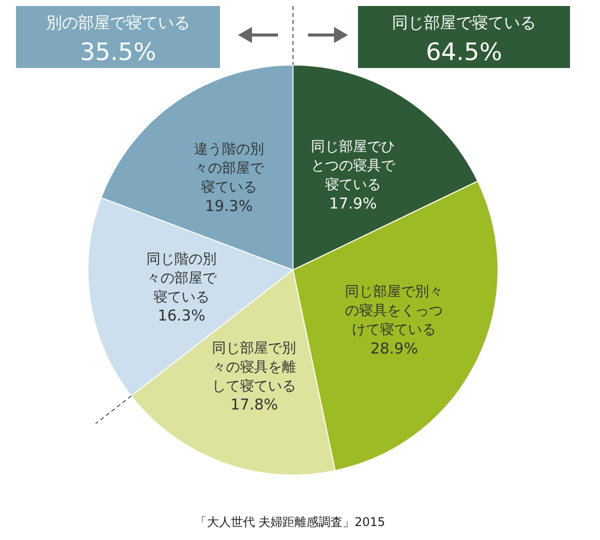 Image resolution: width=600 pixels, height=540 pixels. I want to click on slice-label: 同じ部屋でひとつの寝具で寝ている, so click(353, 165).